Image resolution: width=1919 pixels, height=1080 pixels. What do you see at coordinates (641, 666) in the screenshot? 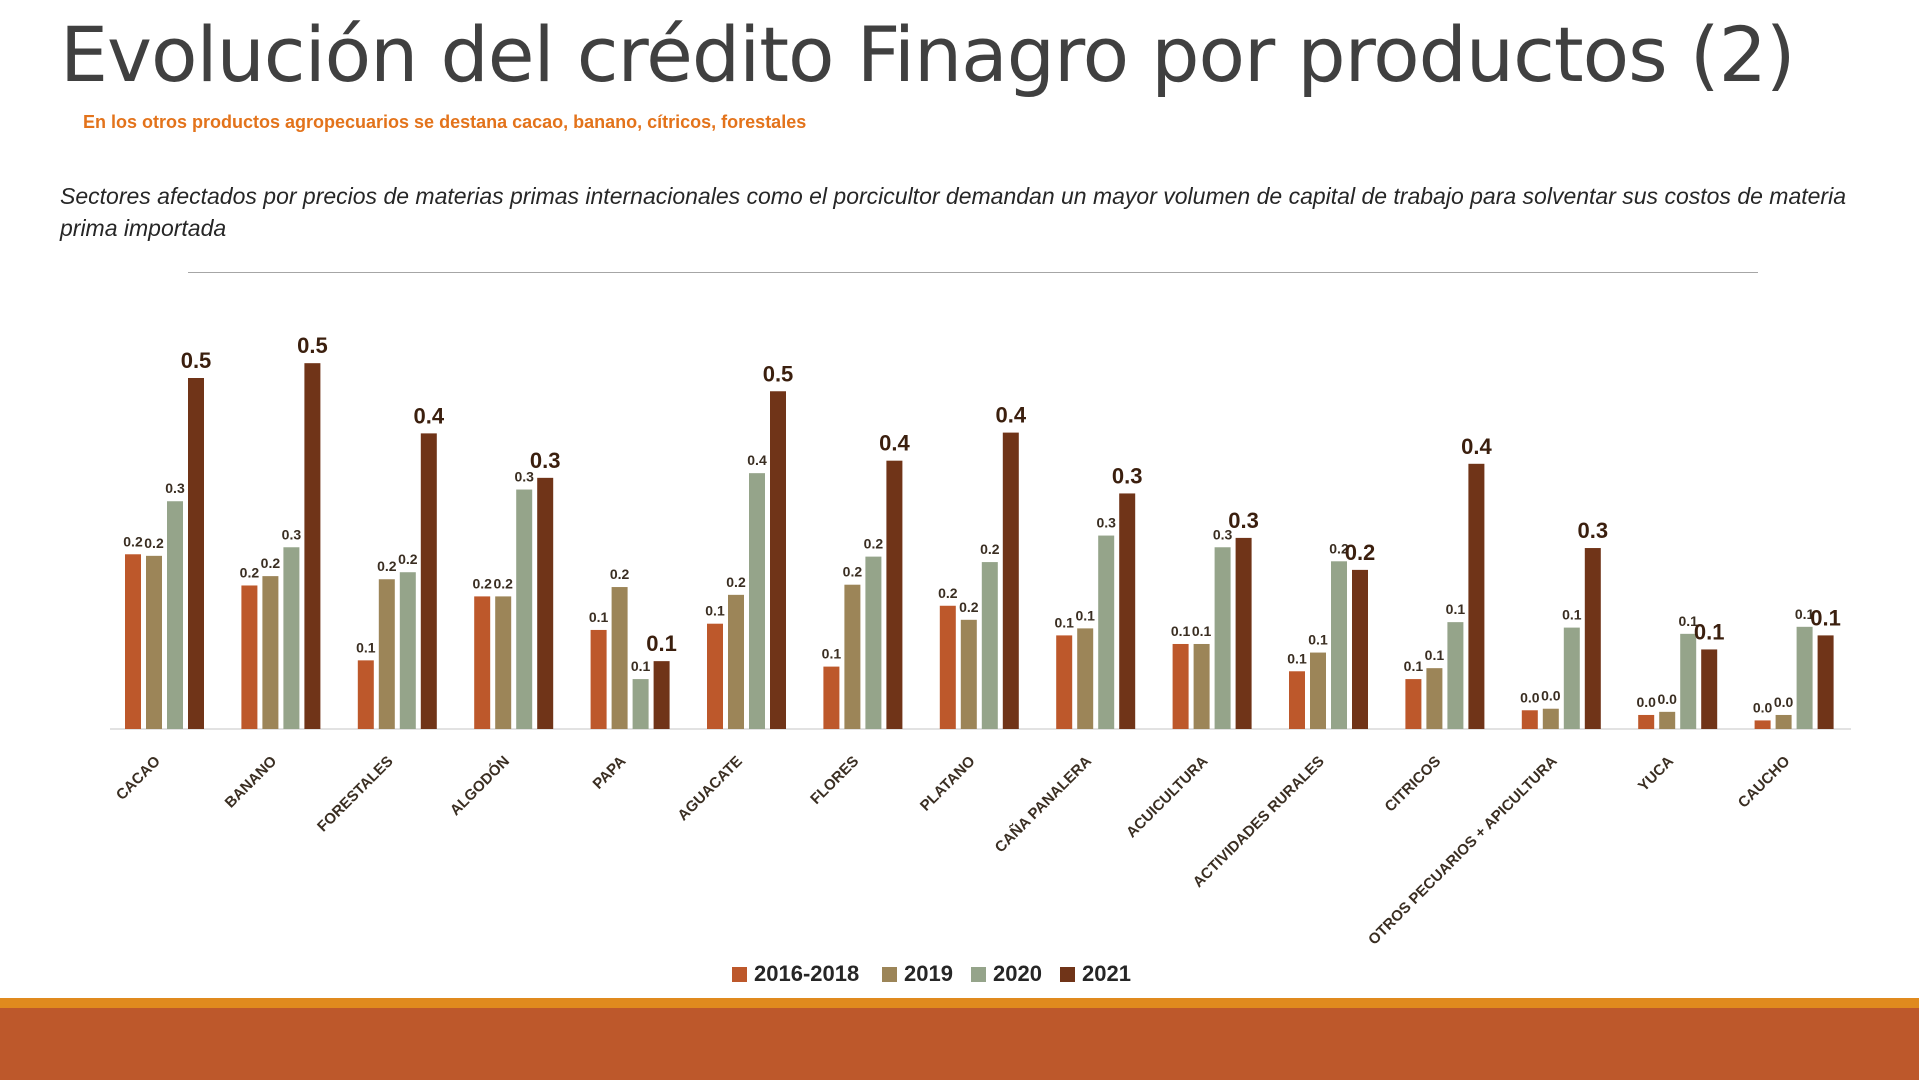
I see `value-label-papa-2020: 0.1` at bounding box center [641, 666].